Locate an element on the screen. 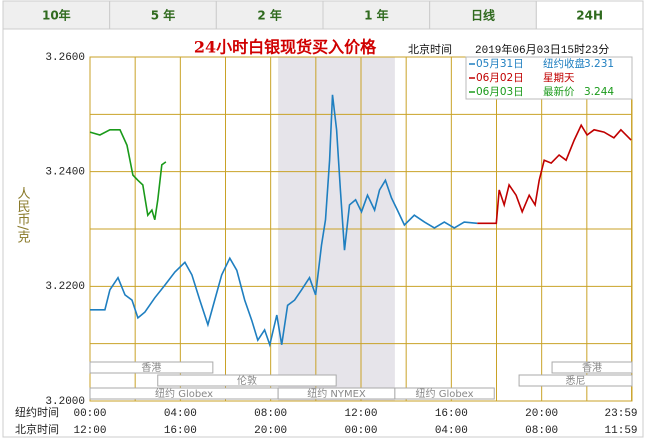 This screenshot has width=646, height=443. x2-tick-label: 11:59 is located at coordinates (621, 431).